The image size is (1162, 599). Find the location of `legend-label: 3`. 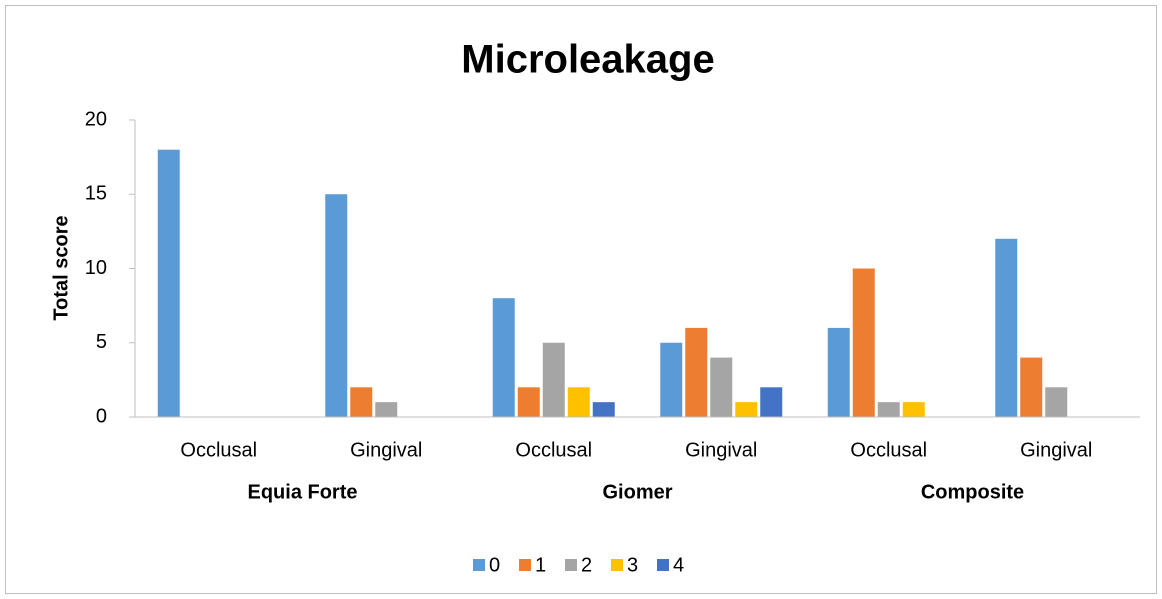

legend-label: 3 is located at coordinates (632, 565).